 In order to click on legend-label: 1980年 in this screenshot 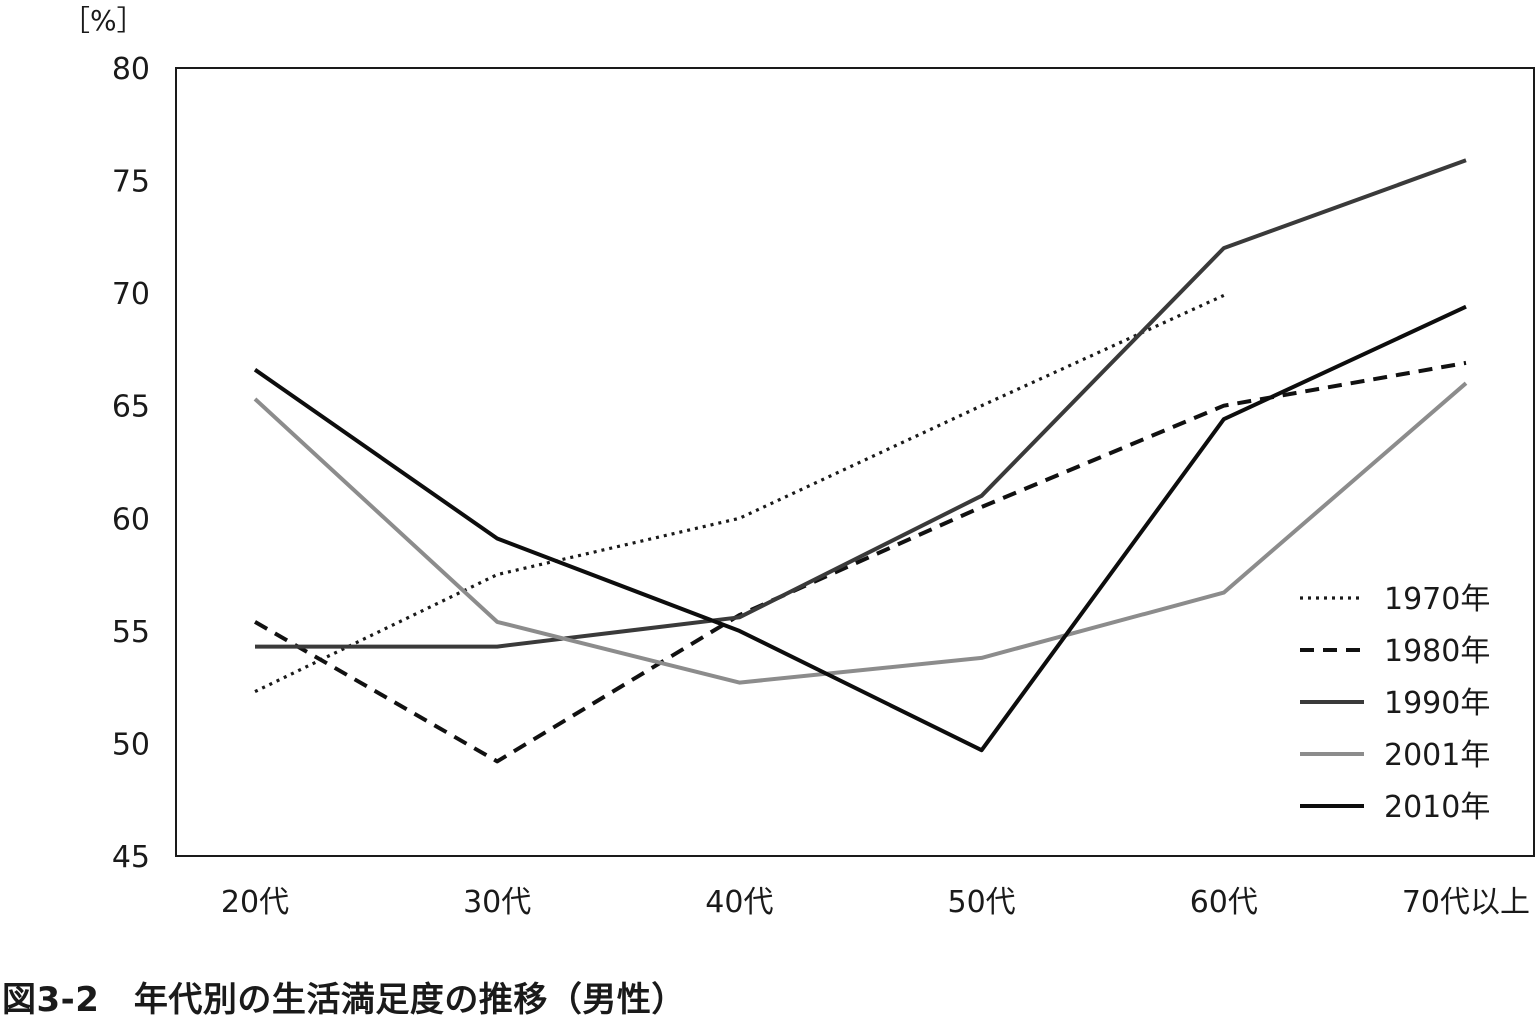, I will do `click(1437, 651)`.